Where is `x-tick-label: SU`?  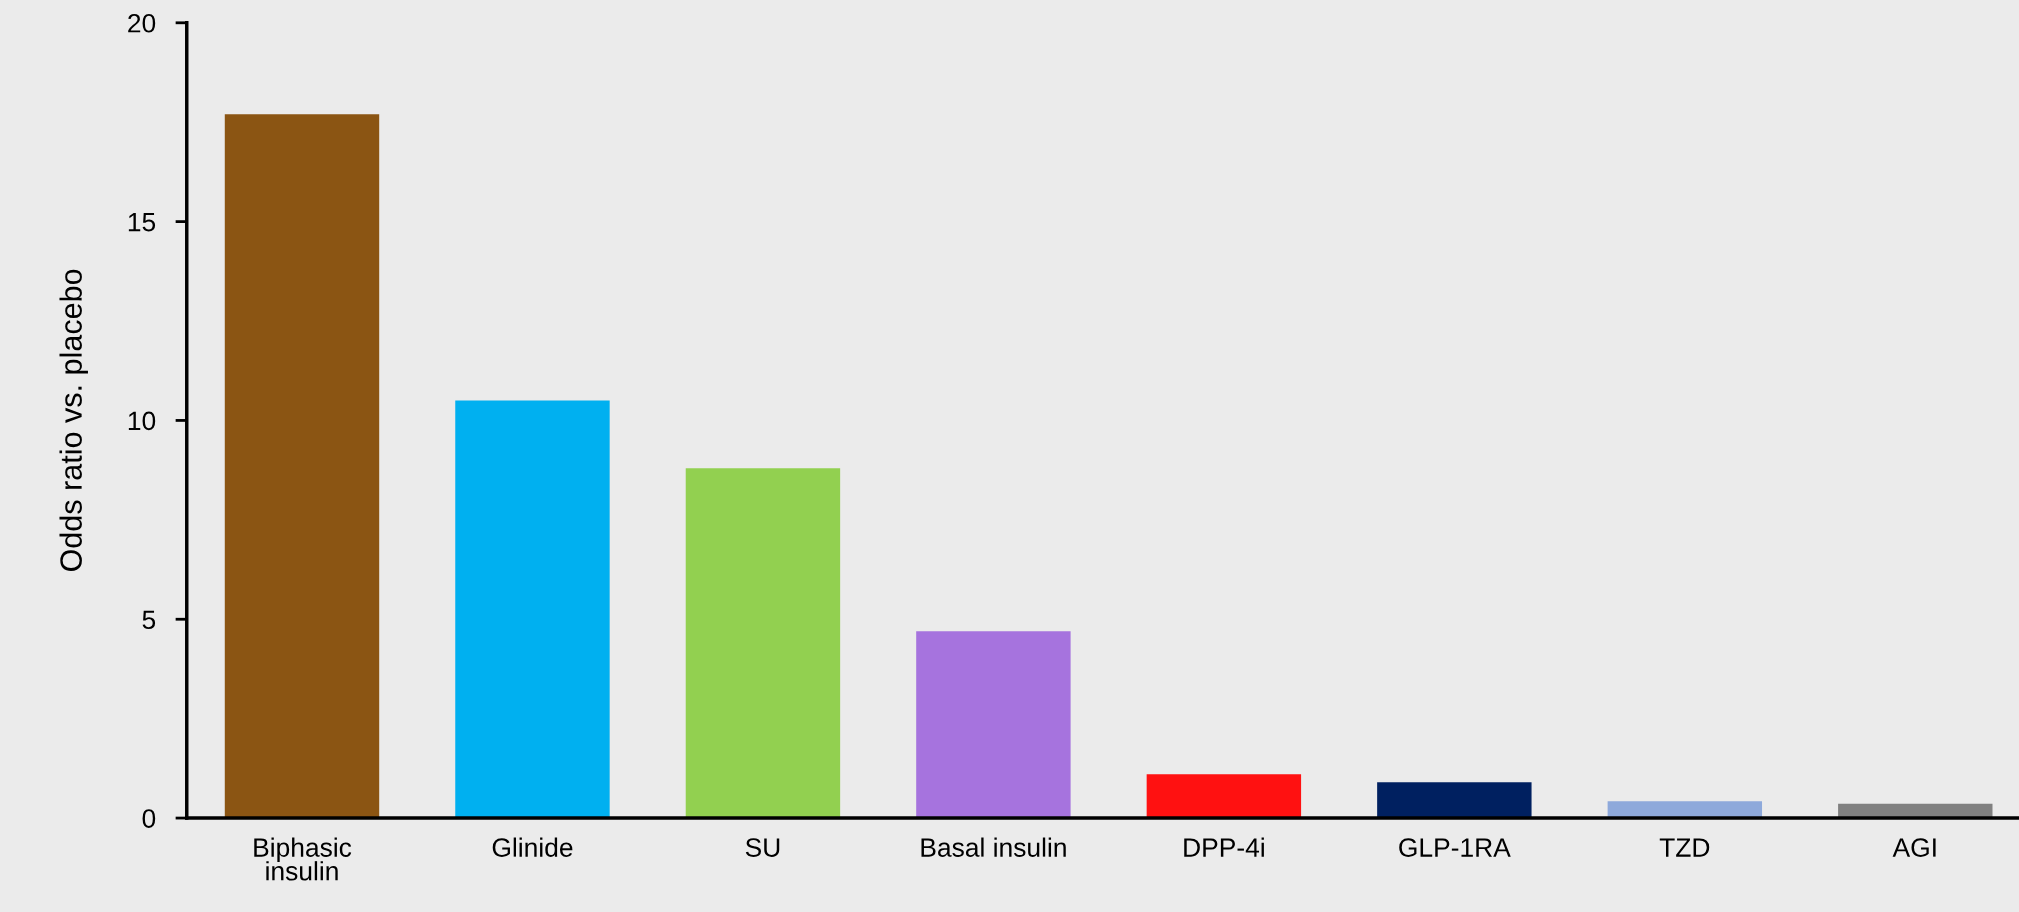 x-tick-label: SU is located at coordinates (762, 847).